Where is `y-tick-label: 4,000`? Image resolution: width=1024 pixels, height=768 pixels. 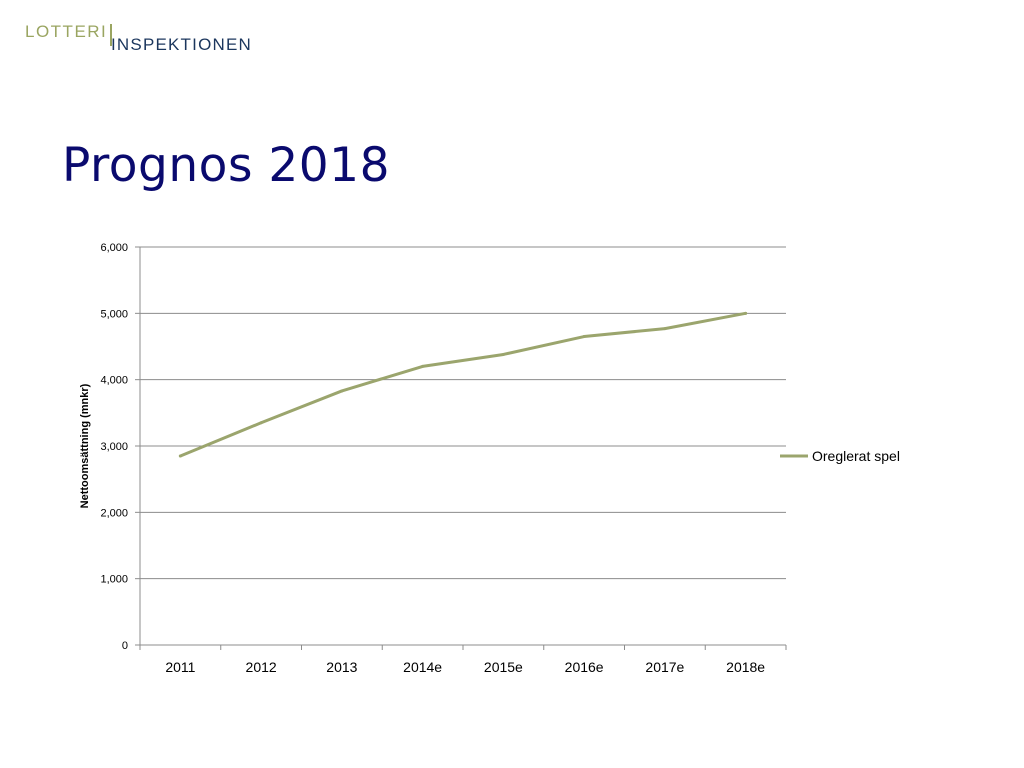
y-tick-label: 4,000 is located at coordinates (114, 381).